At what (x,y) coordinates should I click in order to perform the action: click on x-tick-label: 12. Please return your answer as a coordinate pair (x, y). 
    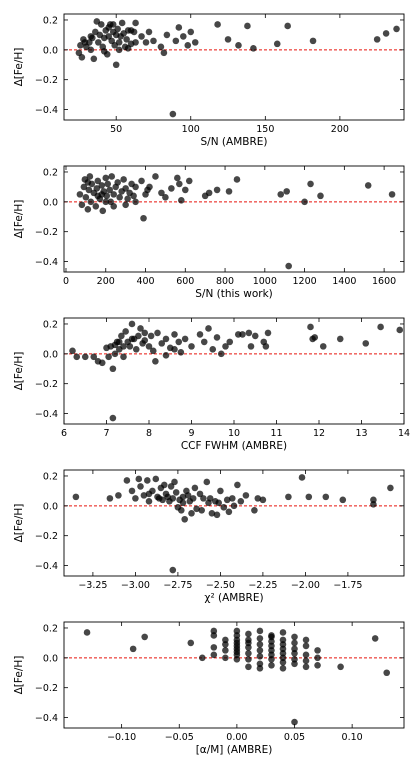
    Looking at the image, I should click on (319, 433).